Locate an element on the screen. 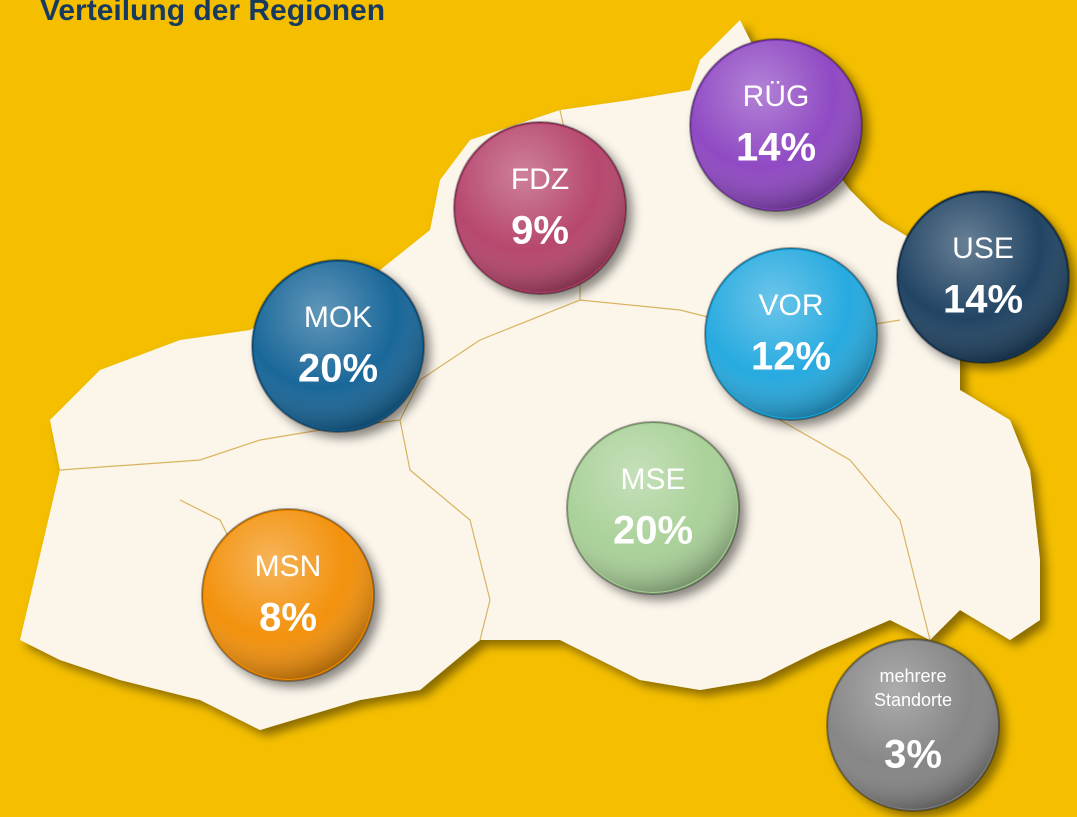 Image resolution: width=1077 pixels, height=817 pixels. region-bubble: RÜG 14% is located at coordinates (776, 125).